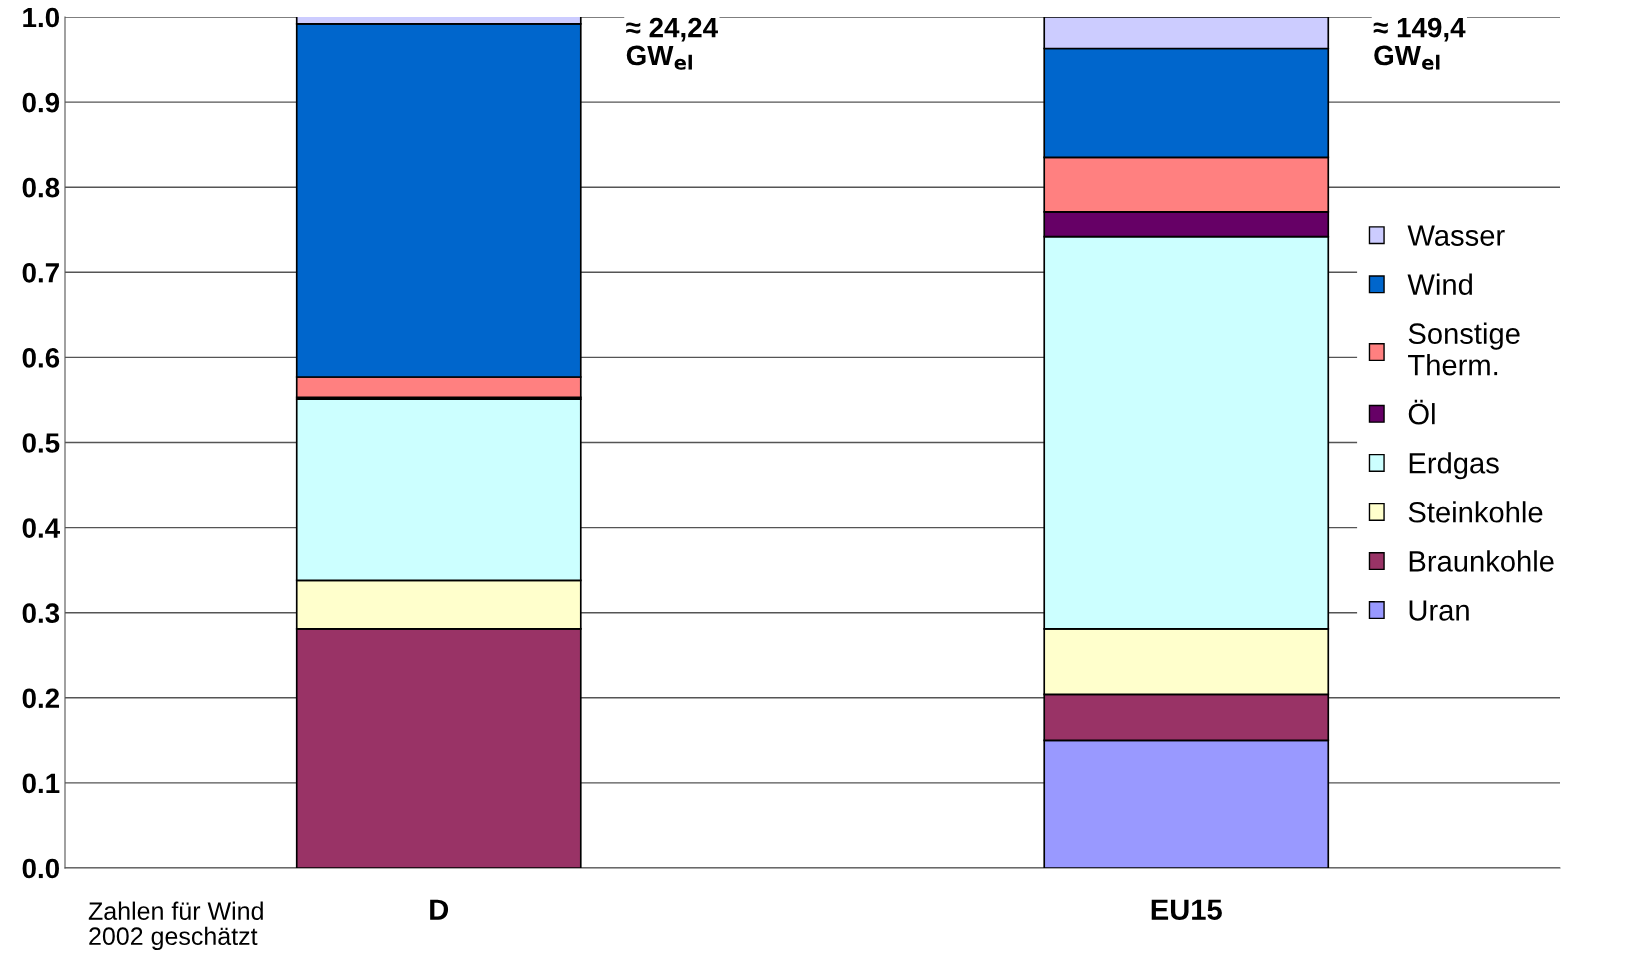  What do you see at coordinates (1454, 466) in the screenshot?
I see `legend-label: Erdgas` at bounding box center [1454, 466].